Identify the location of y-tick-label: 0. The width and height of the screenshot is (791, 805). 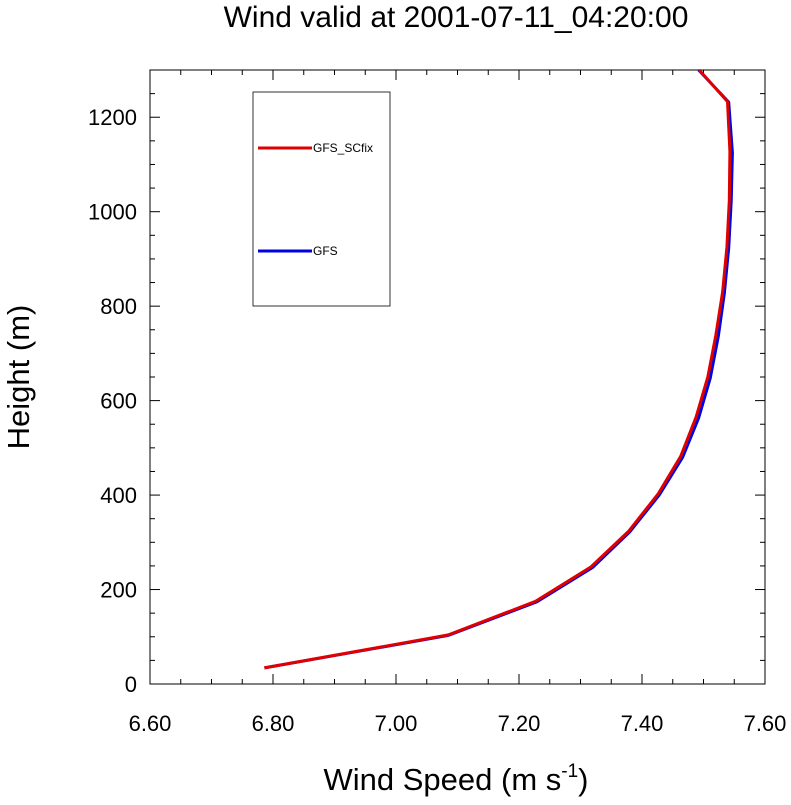
(131, 684).